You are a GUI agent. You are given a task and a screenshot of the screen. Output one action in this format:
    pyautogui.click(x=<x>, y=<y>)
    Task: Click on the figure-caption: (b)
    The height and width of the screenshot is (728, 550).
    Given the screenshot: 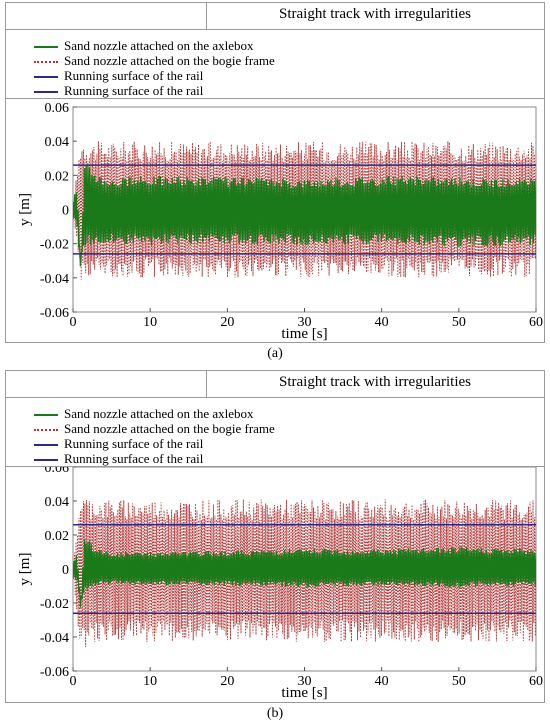 What is the action you would take?
    pyautogui.click(x=275, y=713)
    